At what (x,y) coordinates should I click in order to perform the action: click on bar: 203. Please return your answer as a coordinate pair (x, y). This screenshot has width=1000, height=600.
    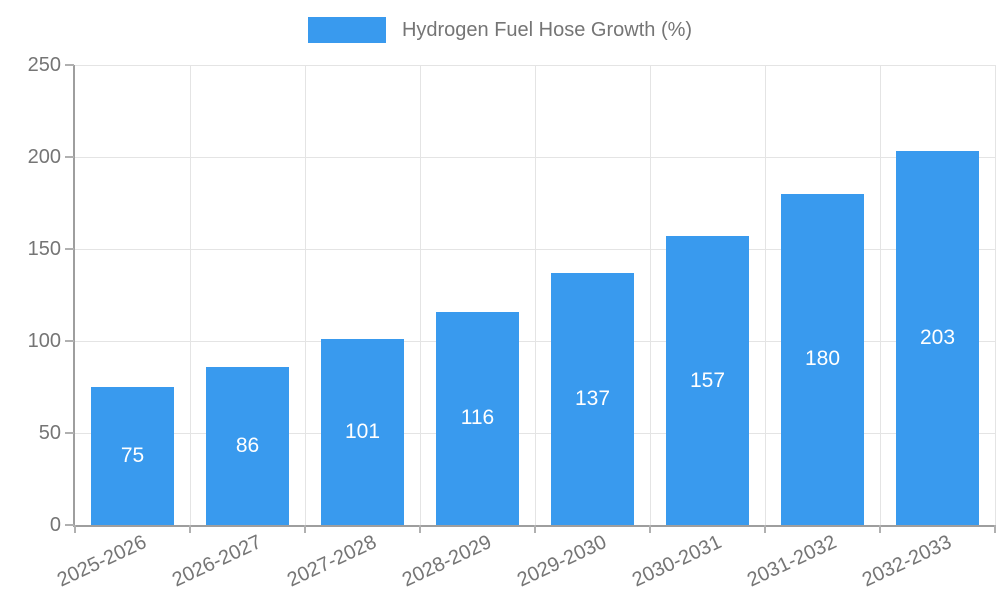
    Looking at the image, I should click on (937, 338).